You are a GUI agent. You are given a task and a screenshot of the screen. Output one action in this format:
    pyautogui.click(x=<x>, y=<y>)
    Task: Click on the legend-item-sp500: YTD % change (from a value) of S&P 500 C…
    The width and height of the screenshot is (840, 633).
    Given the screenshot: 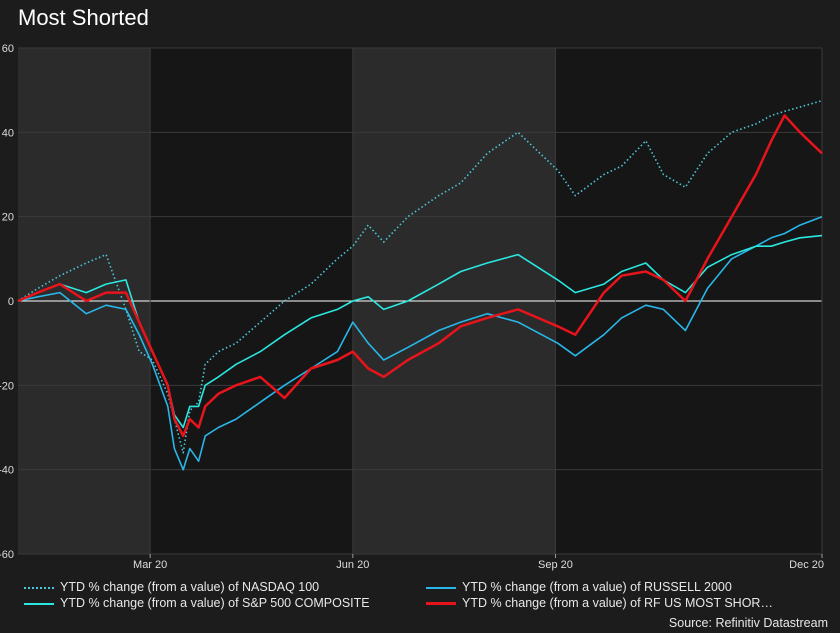 What is the action you would take?
    pyautogui.click(x=197, y=603)
    